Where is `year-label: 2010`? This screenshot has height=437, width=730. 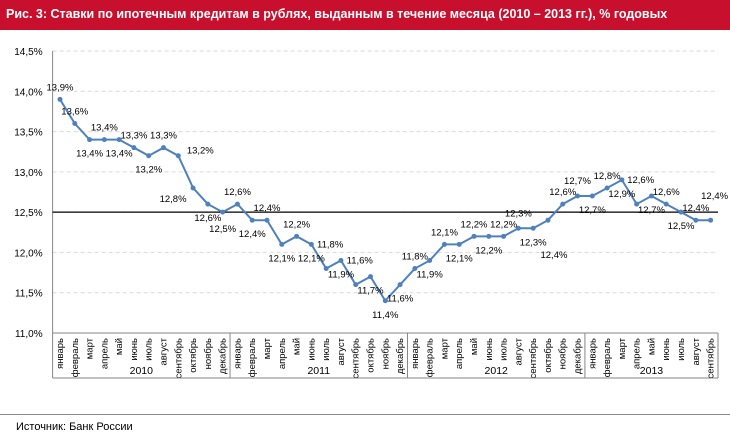 year-label: 2010 is located at coordinates (142, 371).